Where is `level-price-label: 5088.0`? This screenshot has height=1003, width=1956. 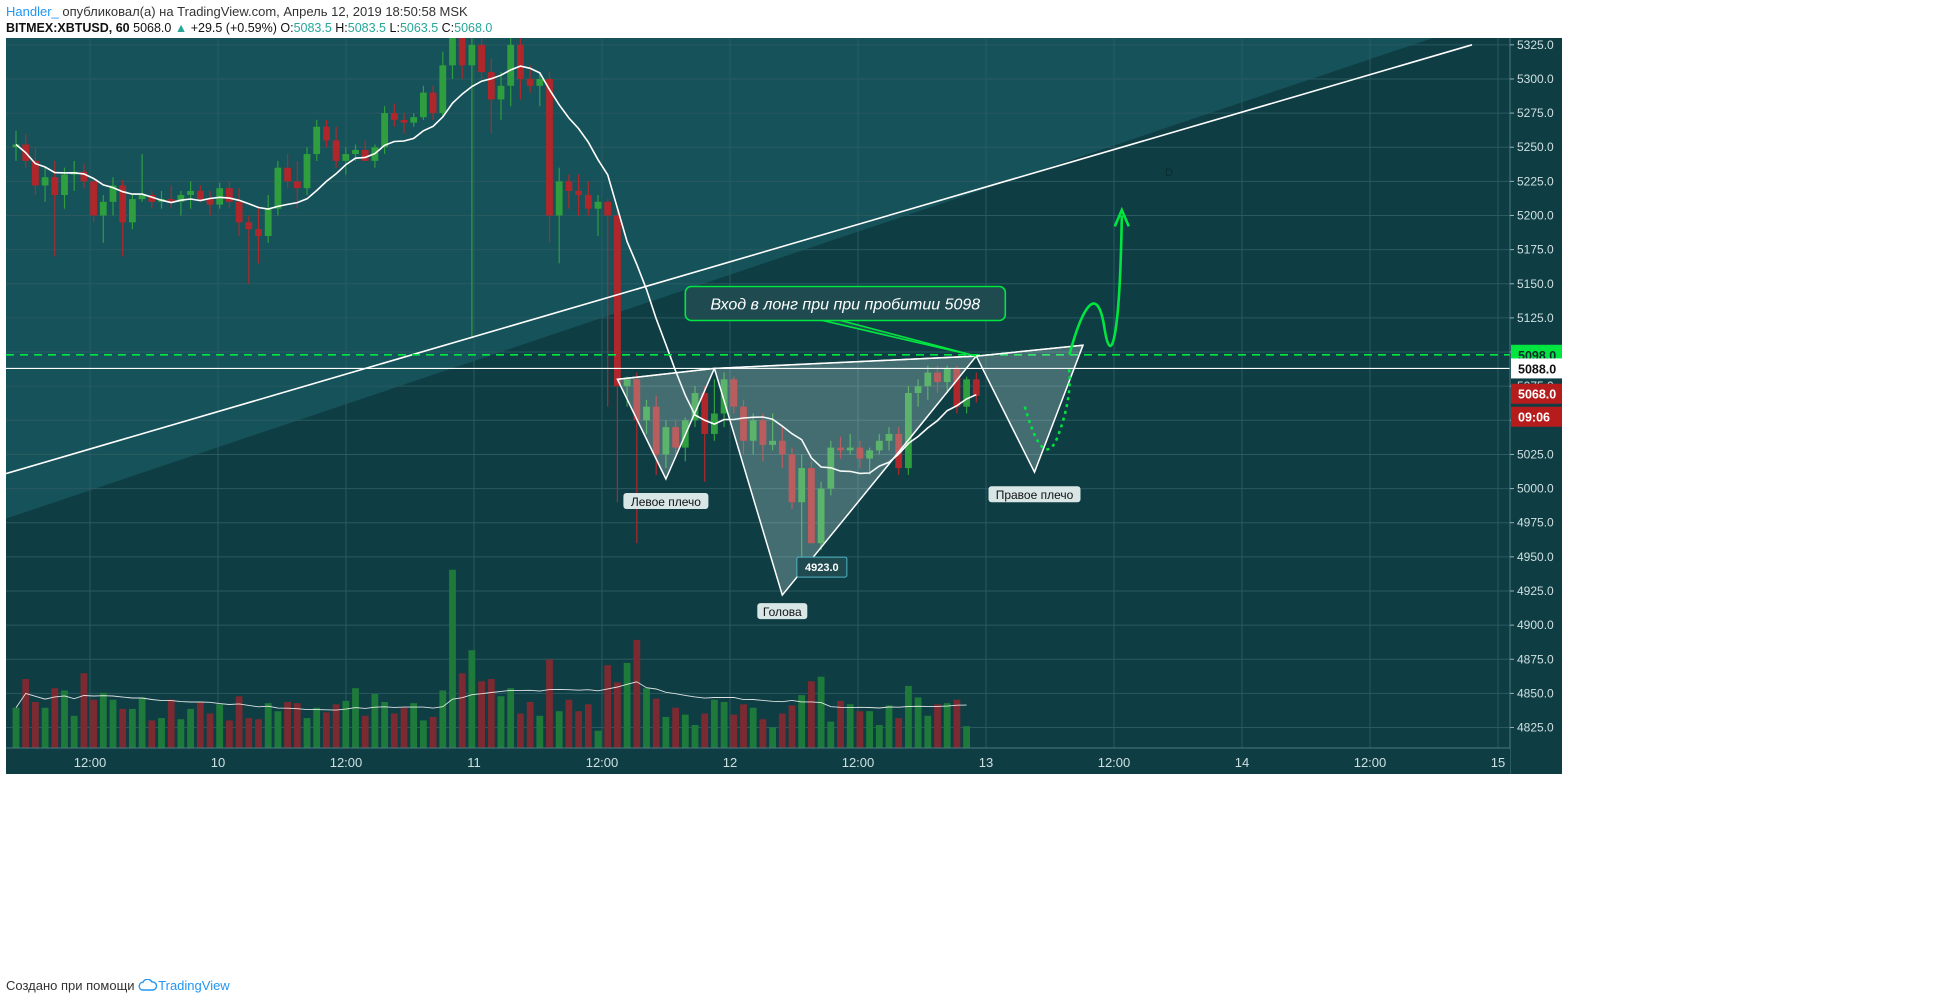 level-price-label: 5088.0 is located at coordinates (1537, 369).